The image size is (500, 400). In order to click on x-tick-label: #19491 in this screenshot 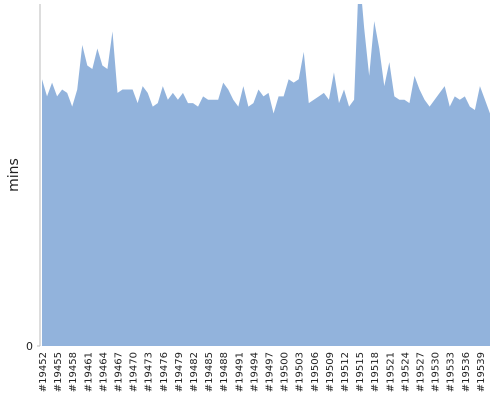, I will do `click(239, 372)`.